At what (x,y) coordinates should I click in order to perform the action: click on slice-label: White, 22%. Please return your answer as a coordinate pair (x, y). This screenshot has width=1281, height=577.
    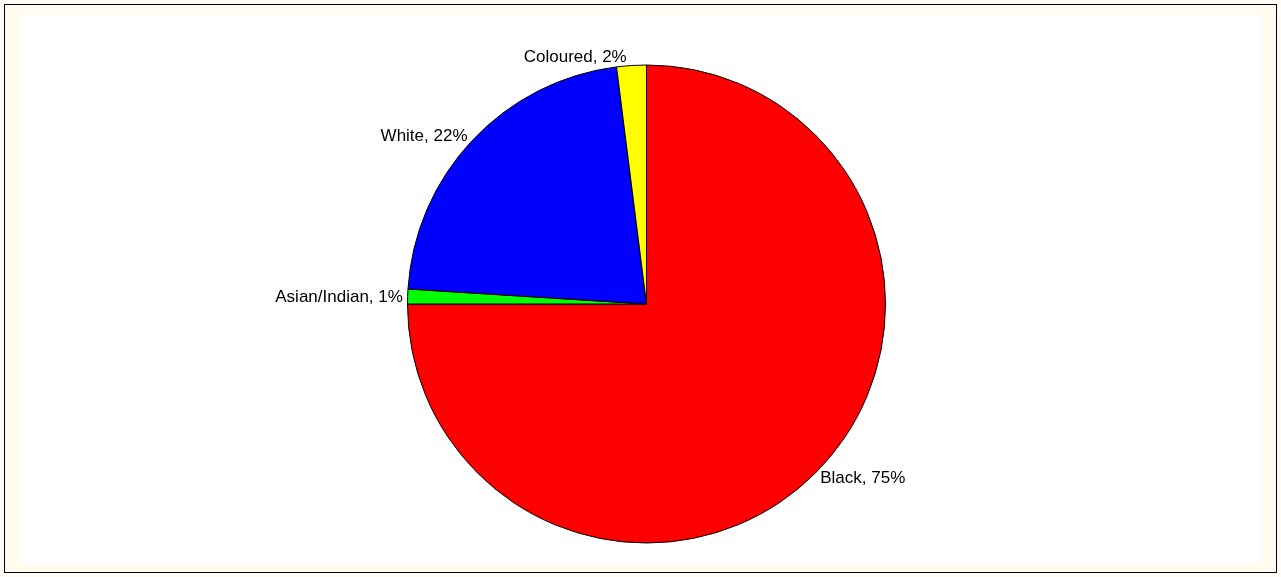
    Looking at the image, I should click on (424, 136).